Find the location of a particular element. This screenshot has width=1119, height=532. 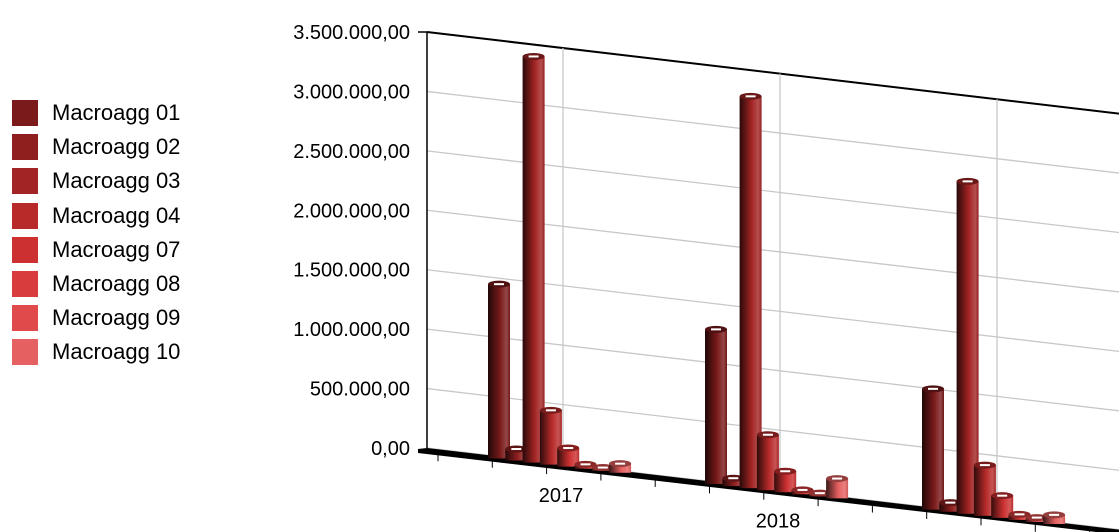

legend-item: Macroagg 04 is located at coordinates (96, 216).